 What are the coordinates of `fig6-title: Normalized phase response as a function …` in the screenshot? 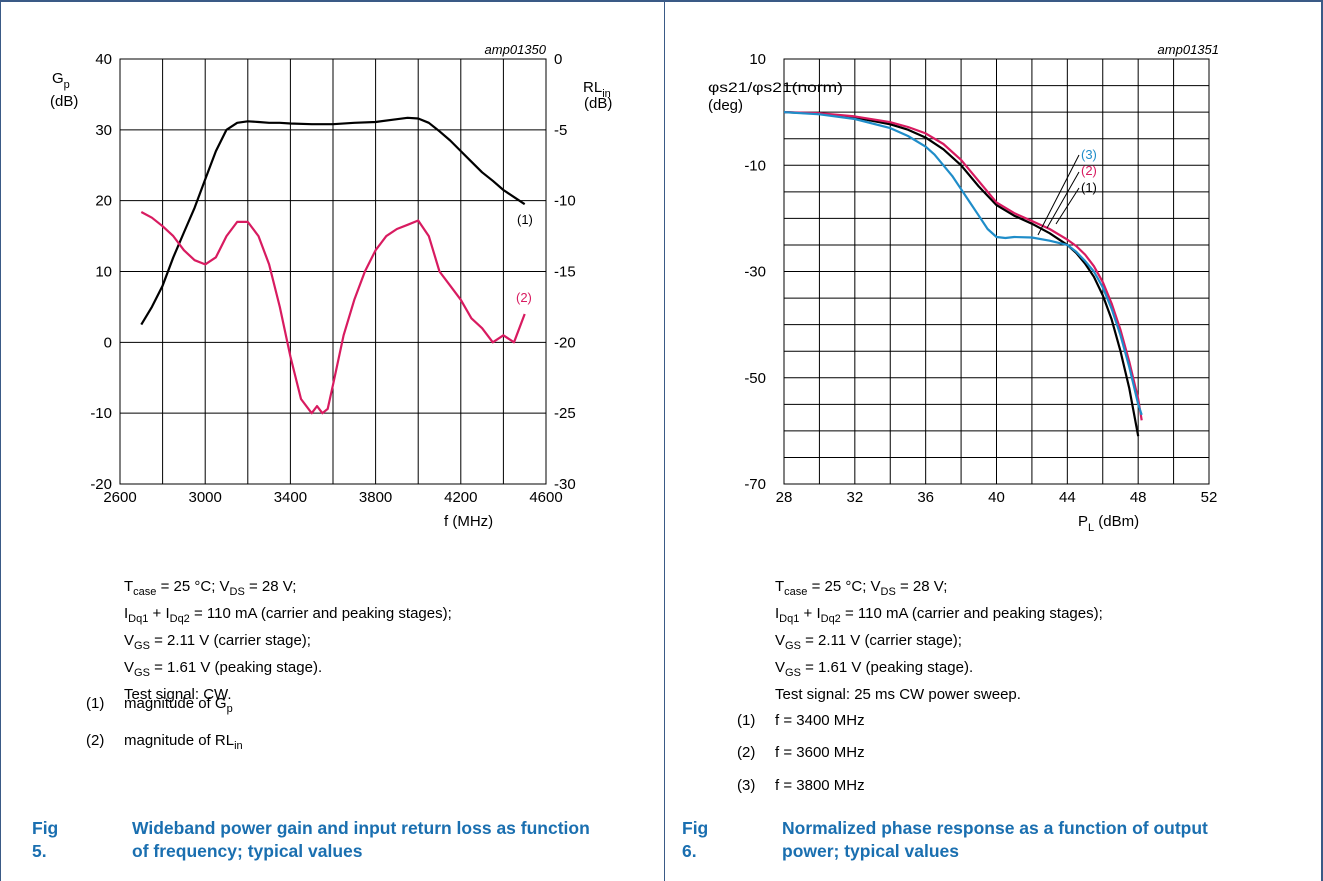 It's located at (995, 839).